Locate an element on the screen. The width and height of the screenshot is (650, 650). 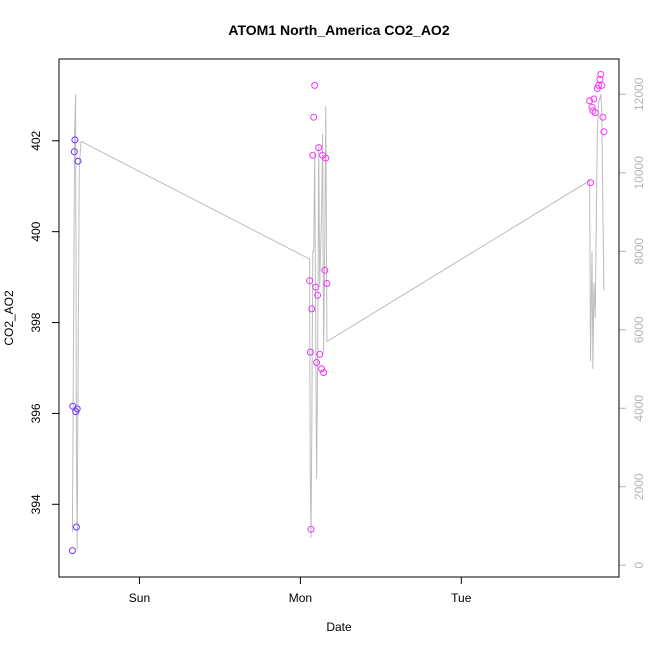
y2-tick-label: 2000 is located at coordinates (639, 486).